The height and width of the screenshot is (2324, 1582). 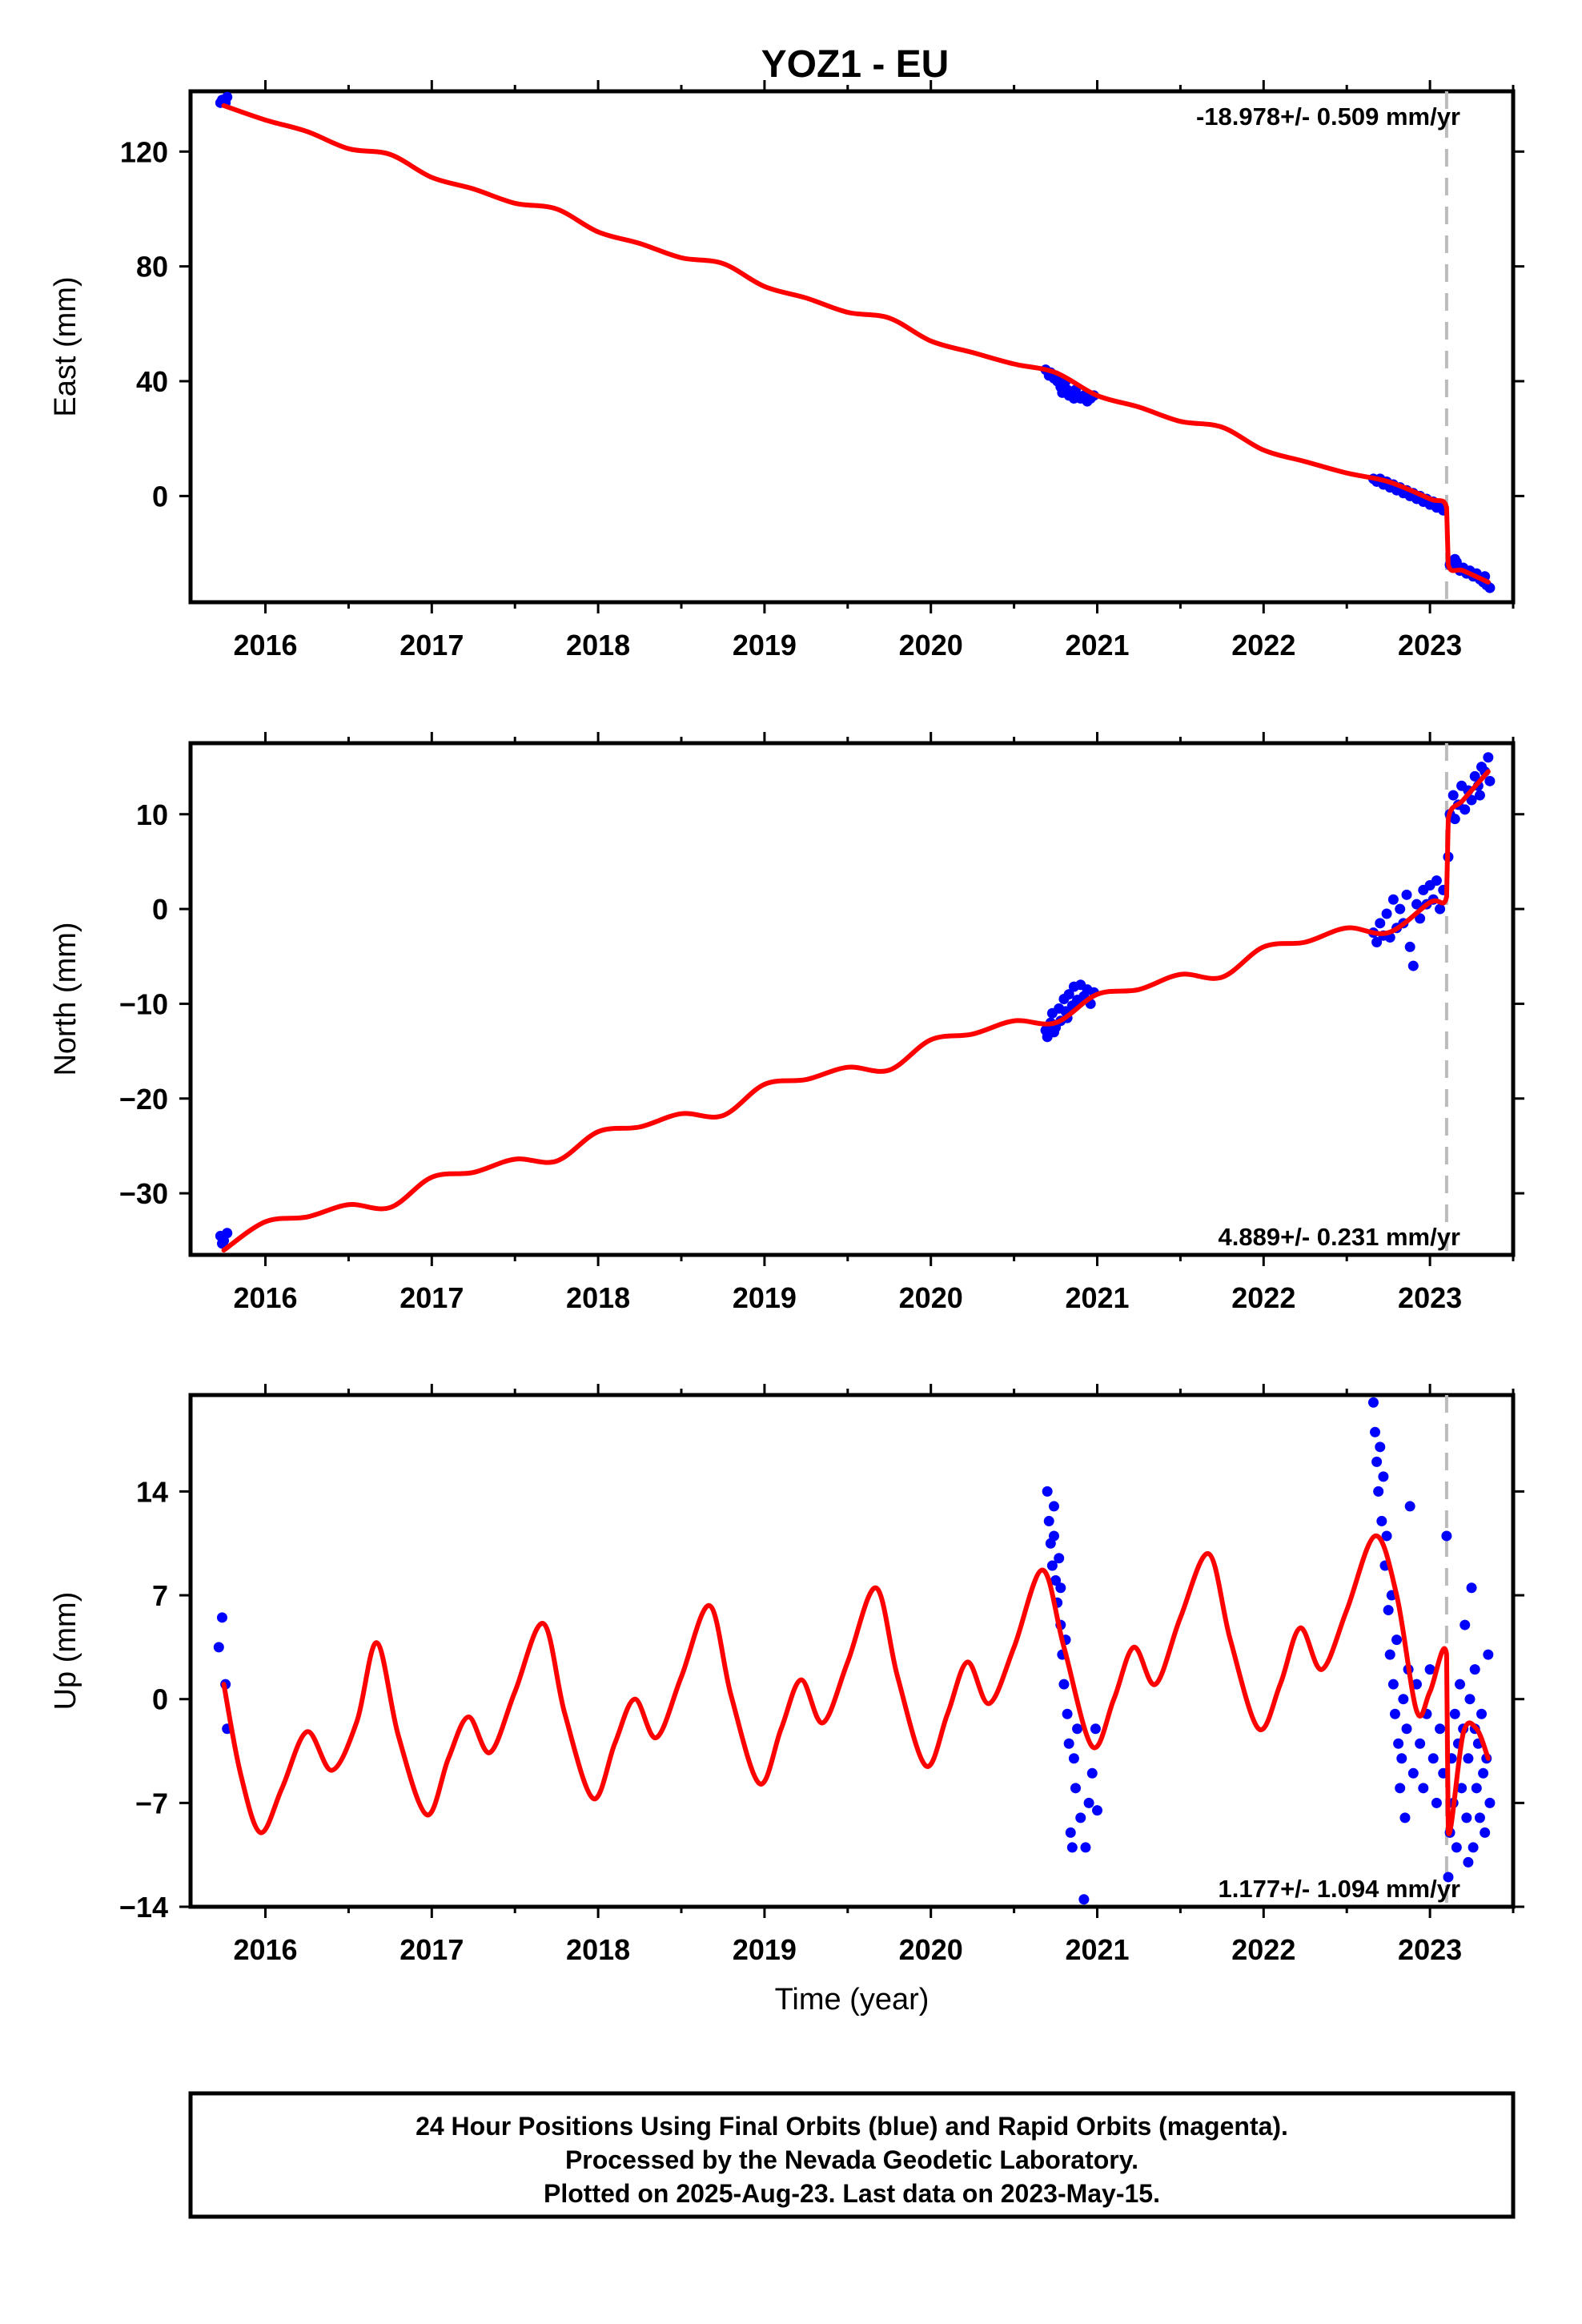 I want to click on east-xtick-label: 2022, so click(x=1263, y=645).